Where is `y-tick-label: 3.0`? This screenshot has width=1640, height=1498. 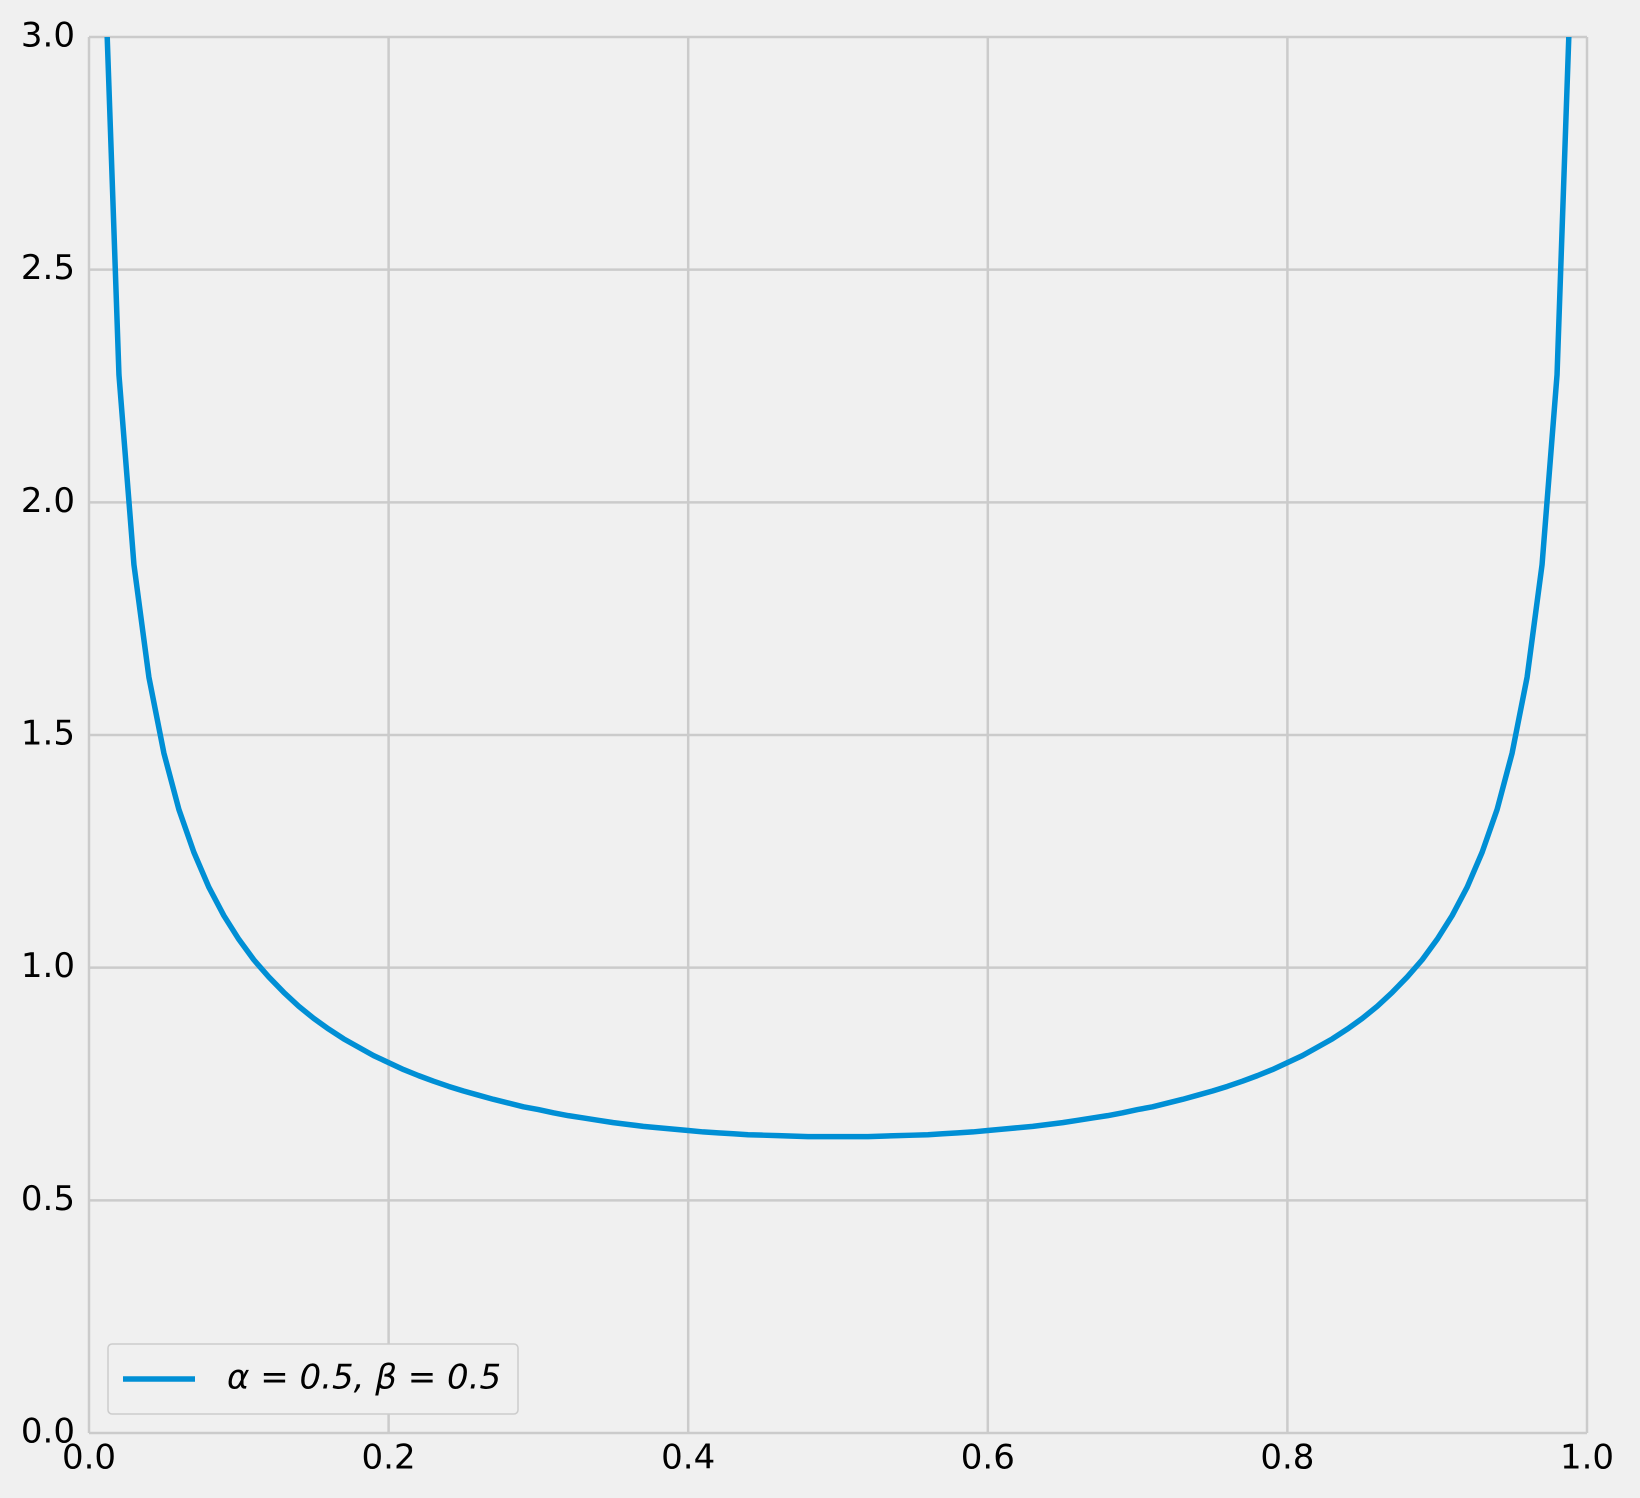
y-tick-label: 3.0 is located at coordinates (48, 36).